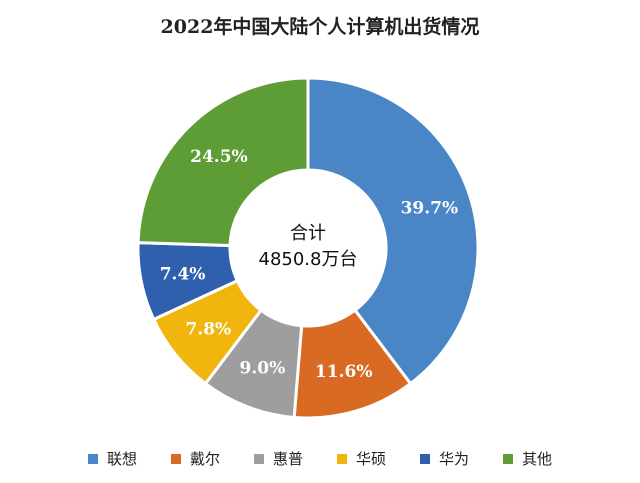  What do you see at coordinates (183, 275) in the screenshot?
I see `slice-label-4: 7.4%` at bounding box center [183, 275].